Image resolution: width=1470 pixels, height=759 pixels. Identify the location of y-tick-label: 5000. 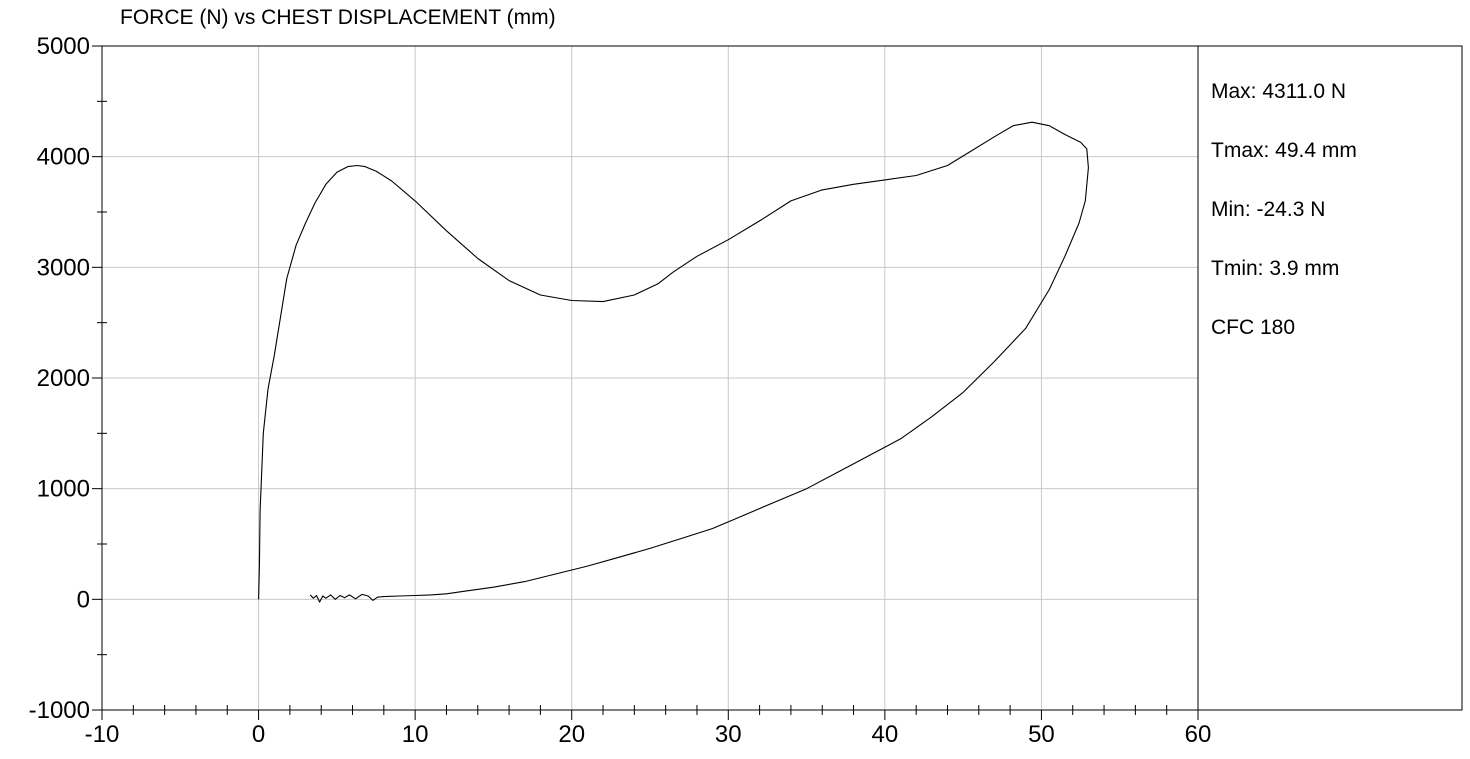
(63, 46).